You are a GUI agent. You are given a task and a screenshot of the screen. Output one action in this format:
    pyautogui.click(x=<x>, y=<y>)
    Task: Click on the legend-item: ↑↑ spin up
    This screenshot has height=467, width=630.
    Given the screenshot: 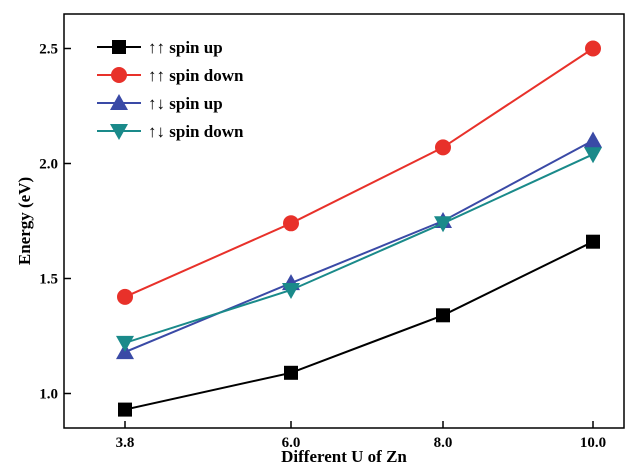 What is the action you would take?
    pyautogui.click(x=160, y=47)
    